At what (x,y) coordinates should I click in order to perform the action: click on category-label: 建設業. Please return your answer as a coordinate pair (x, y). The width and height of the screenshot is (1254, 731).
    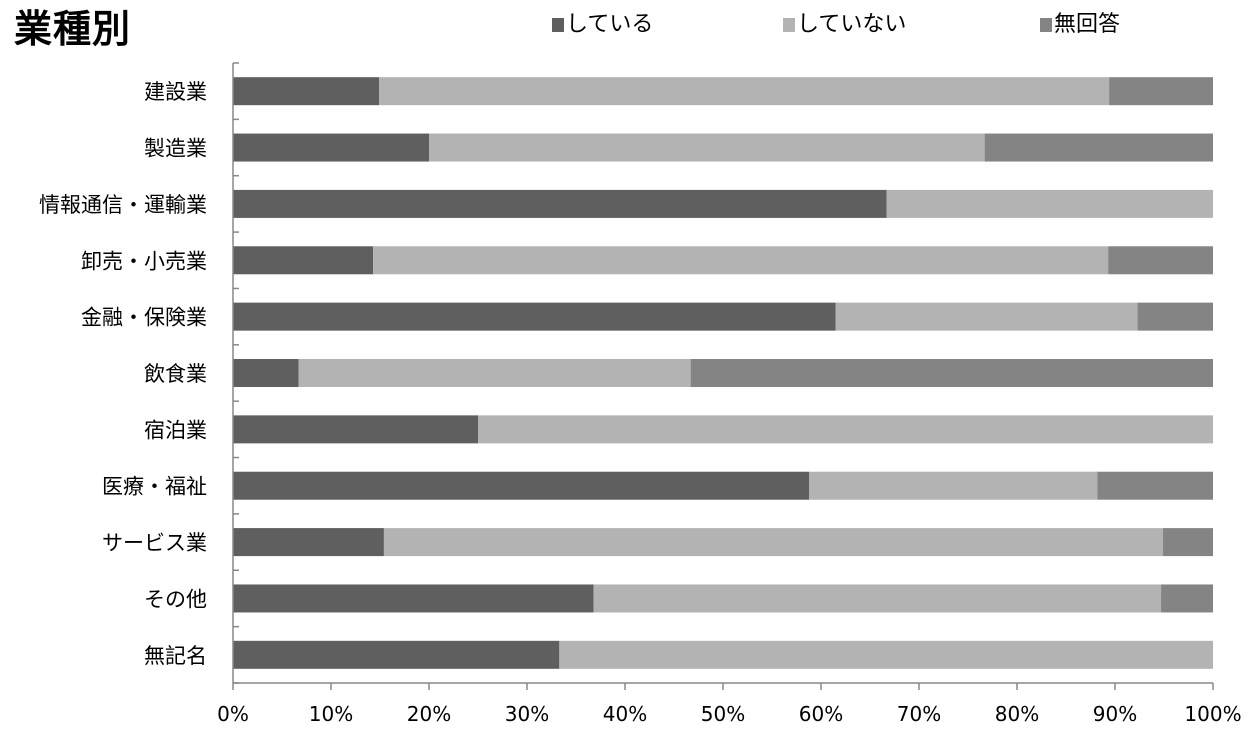
    Looking at the image, I should click on (175, 92).